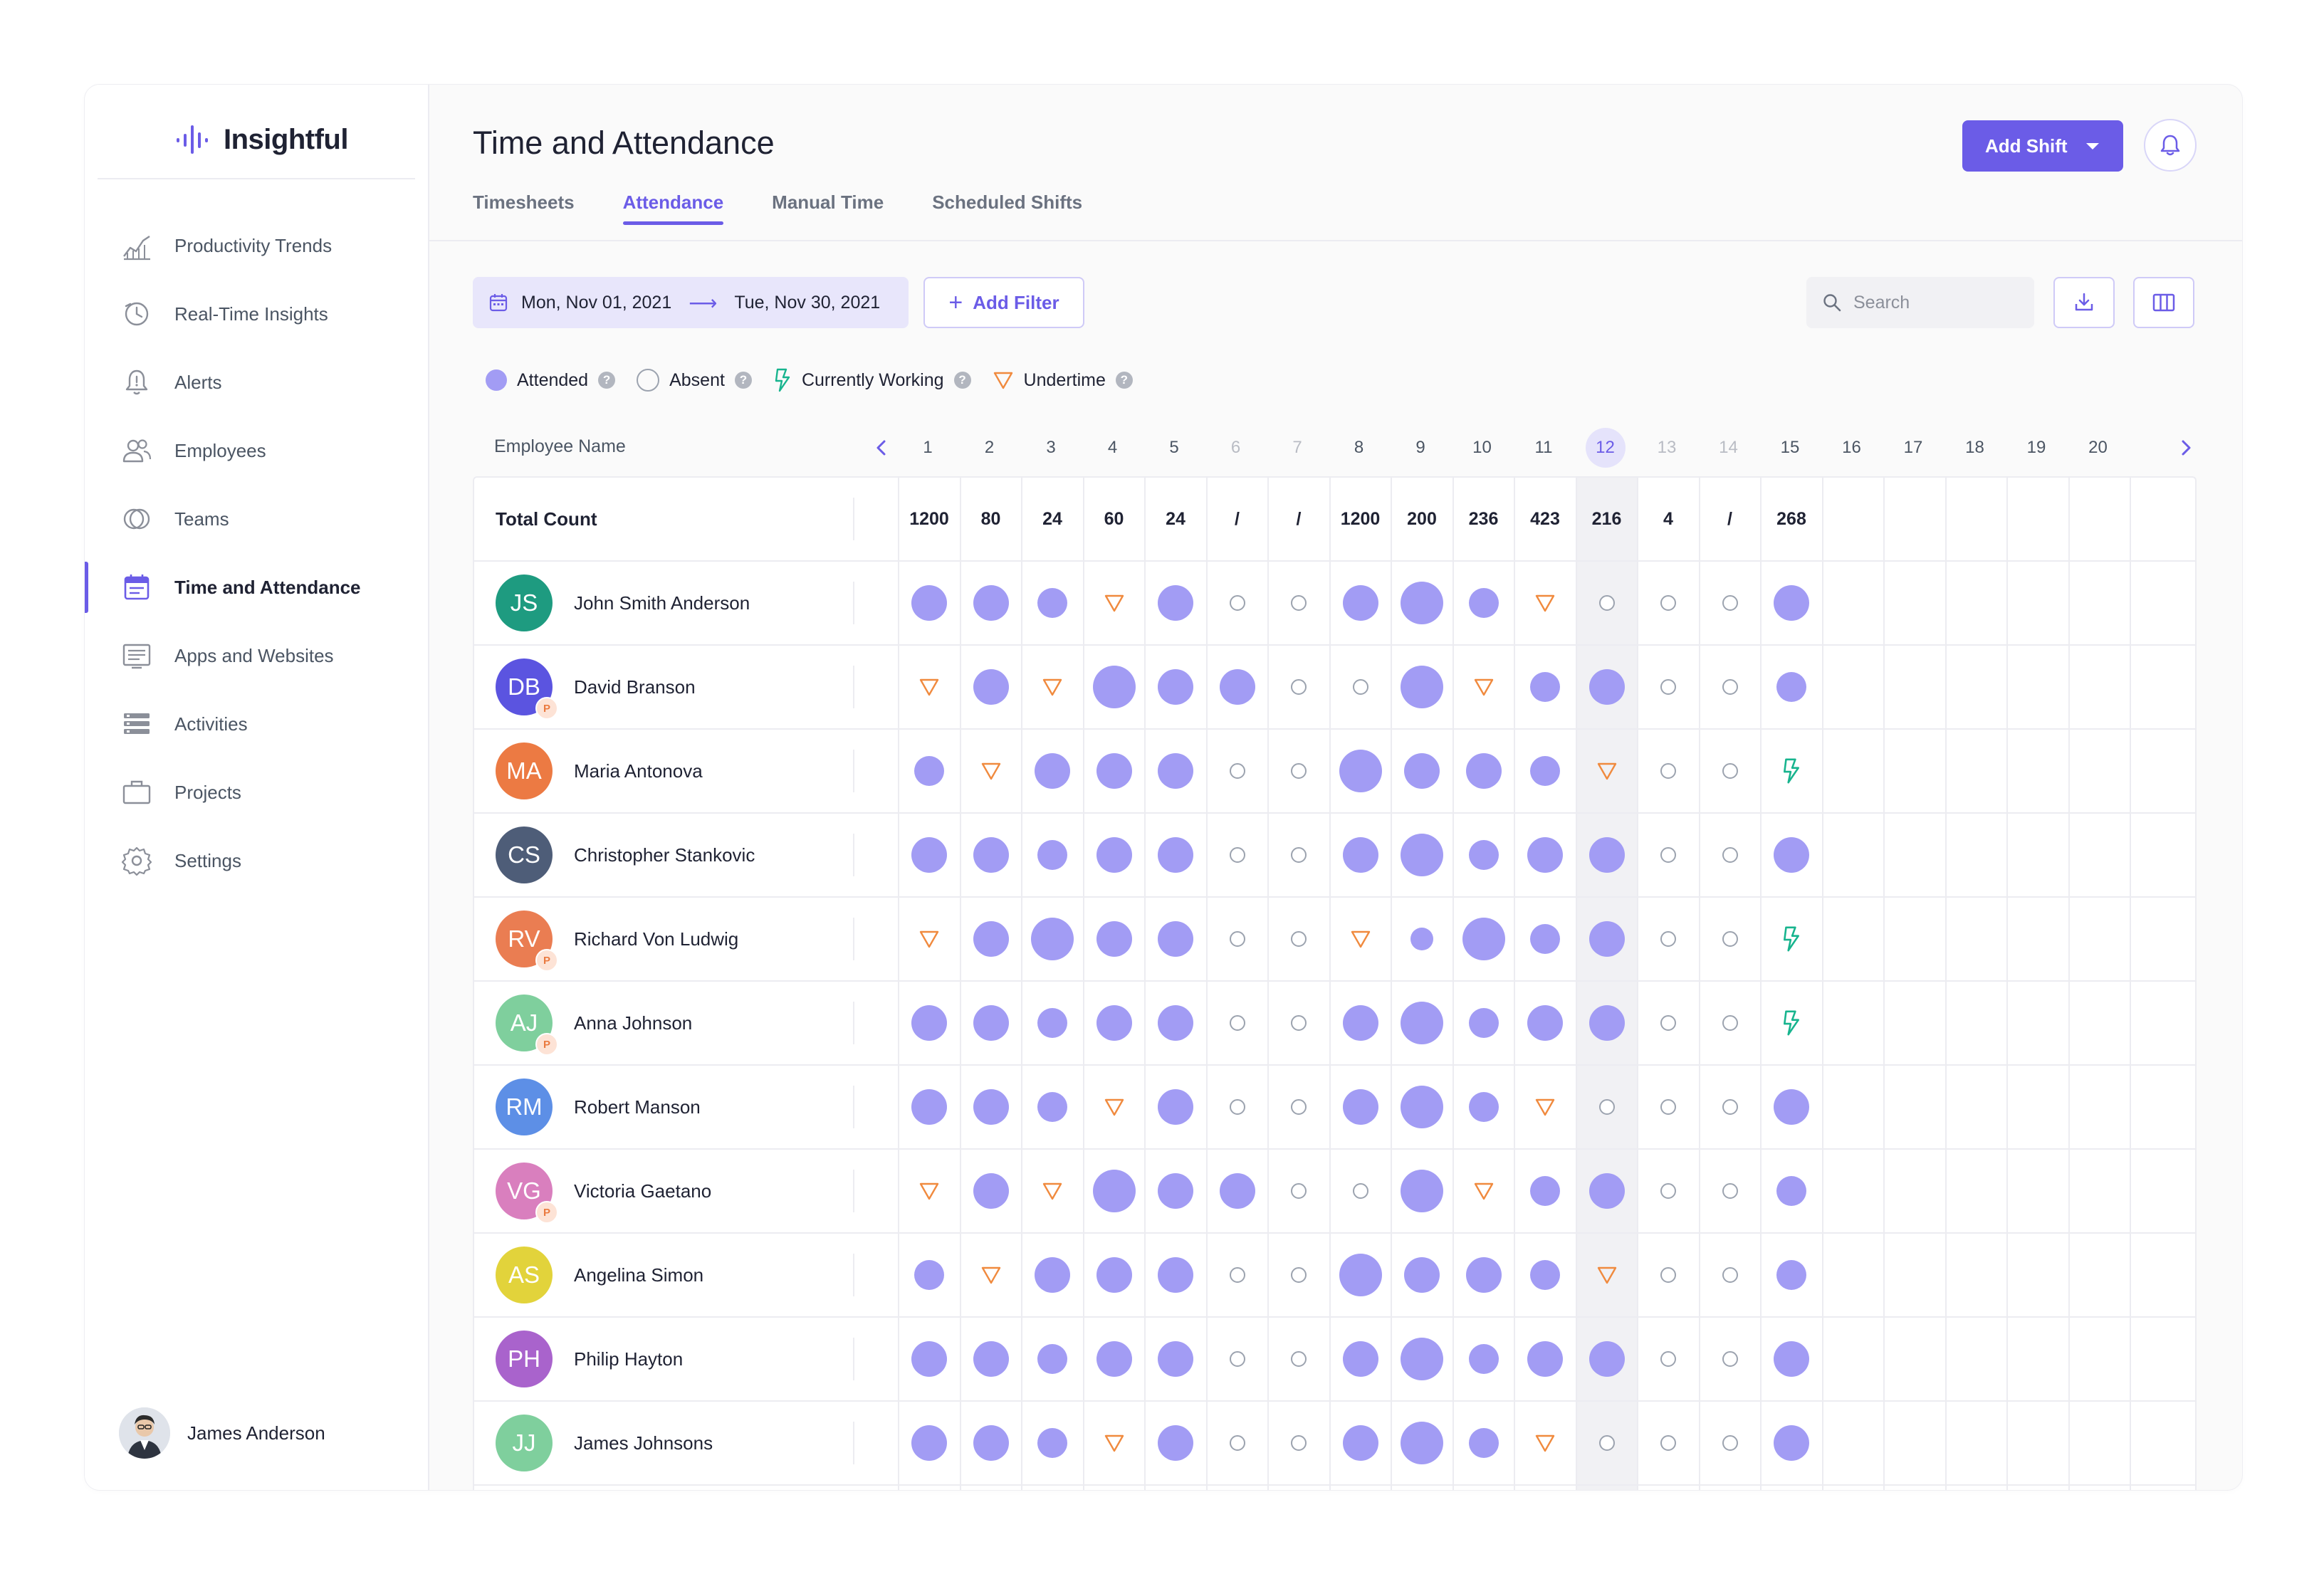  What do you see at coordinates (256, 519) in the screenshot?
I see `sidebar-item-teams: Teams` at bounding box center [256, 519].